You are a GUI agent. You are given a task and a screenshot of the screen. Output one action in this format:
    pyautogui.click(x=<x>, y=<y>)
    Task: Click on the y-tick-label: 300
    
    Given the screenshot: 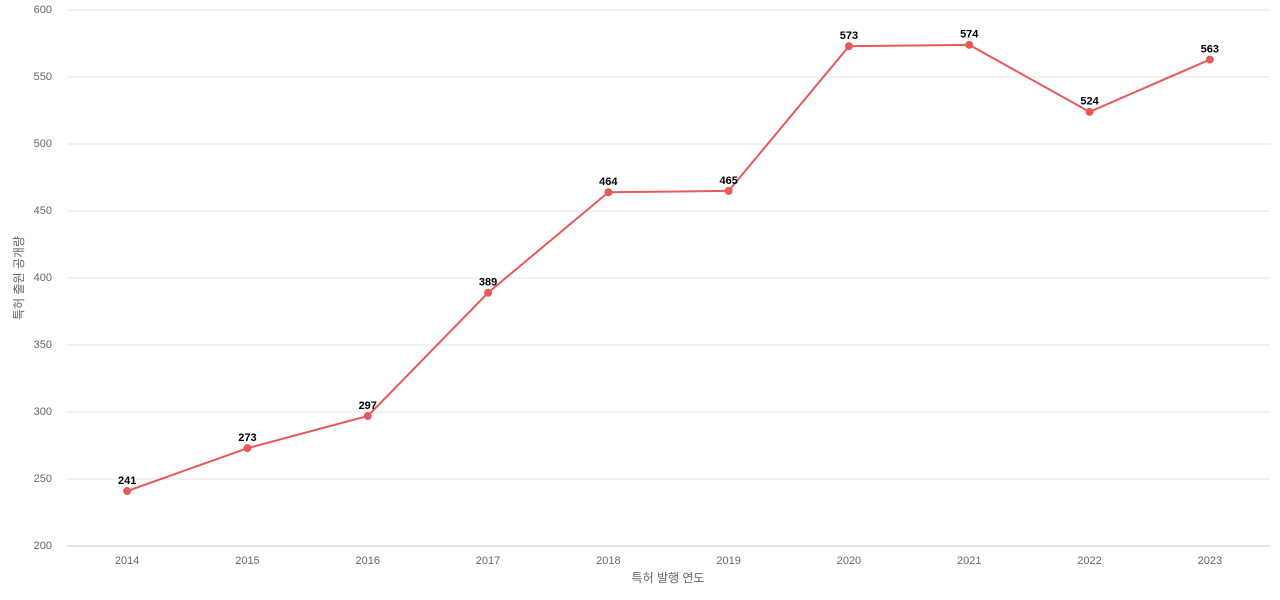 What is the action you would take?
    pyautogui.click(x=43, y=412)
    